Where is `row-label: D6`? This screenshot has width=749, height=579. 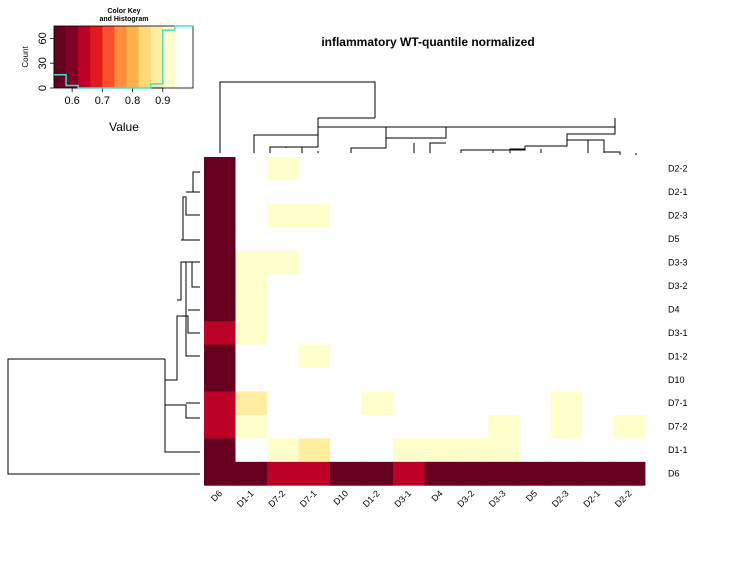
row-label: D6 is located at coordinates (674, 474).